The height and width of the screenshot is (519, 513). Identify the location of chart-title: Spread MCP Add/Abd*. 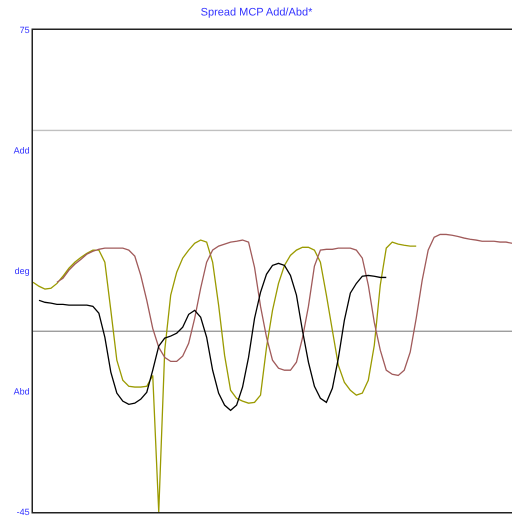
(257, 12).